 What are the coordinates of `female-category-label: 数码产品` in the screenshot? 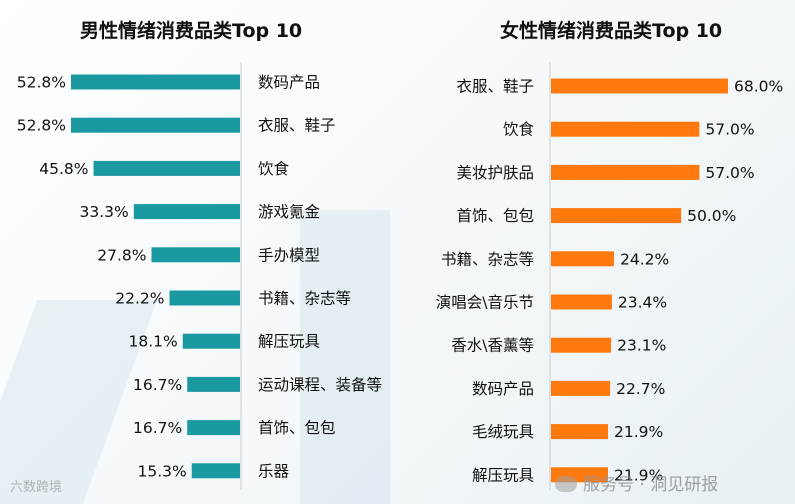 It's located at (503, 389).